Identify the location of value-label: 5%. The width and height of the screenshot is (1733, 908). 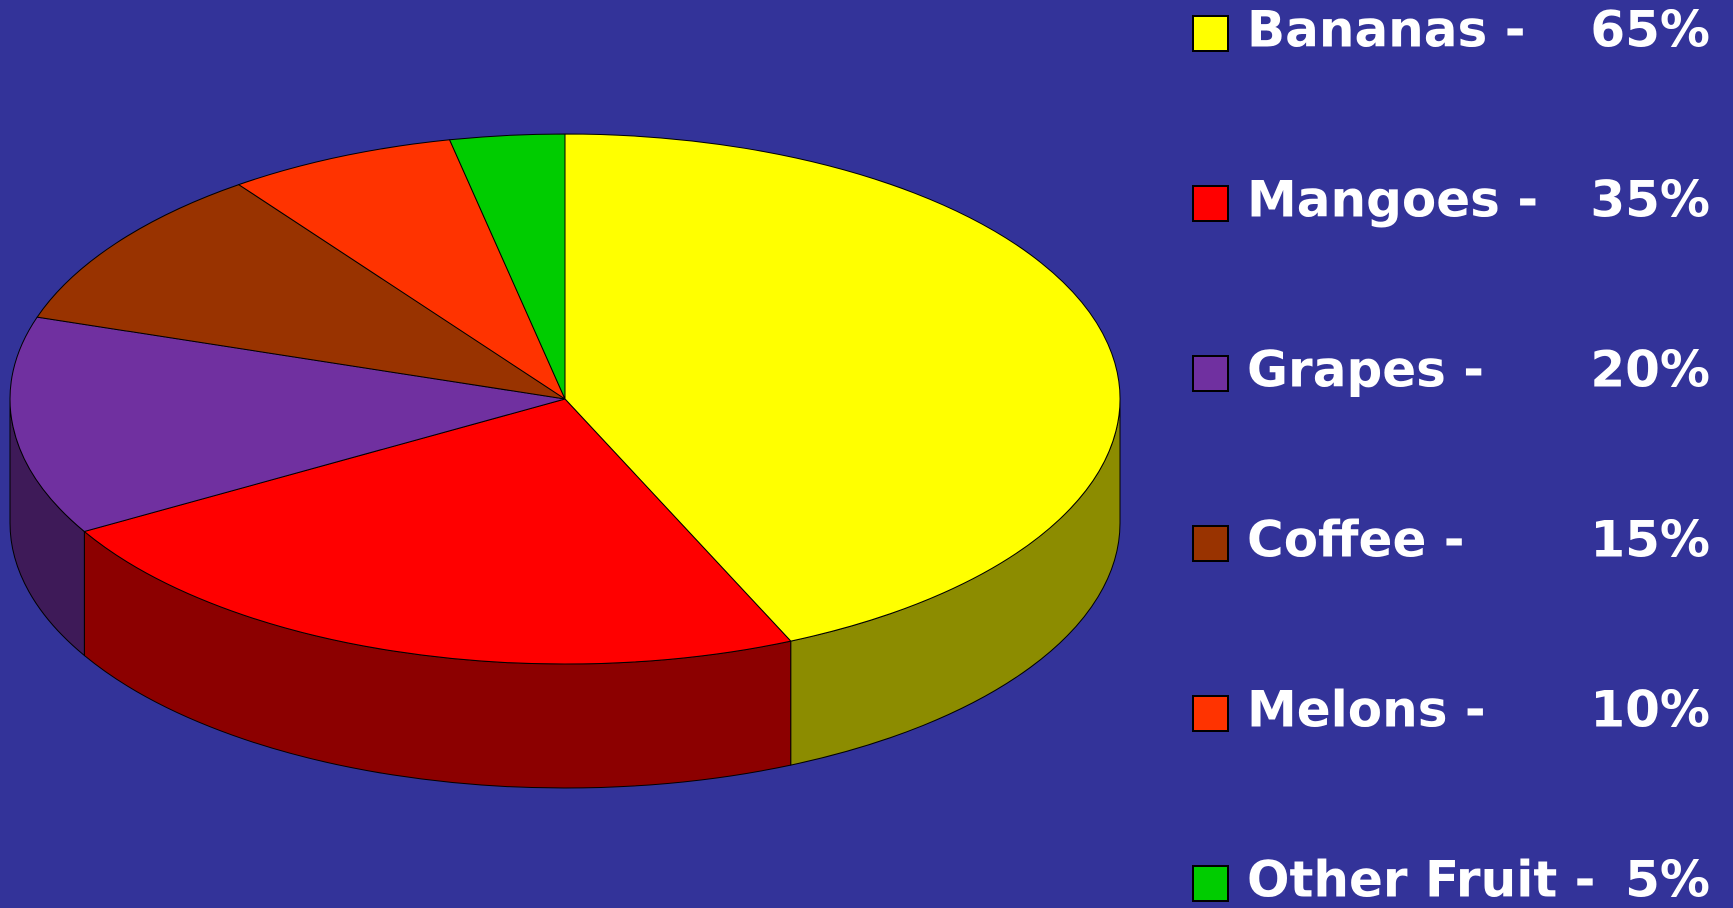
(1667, 879).